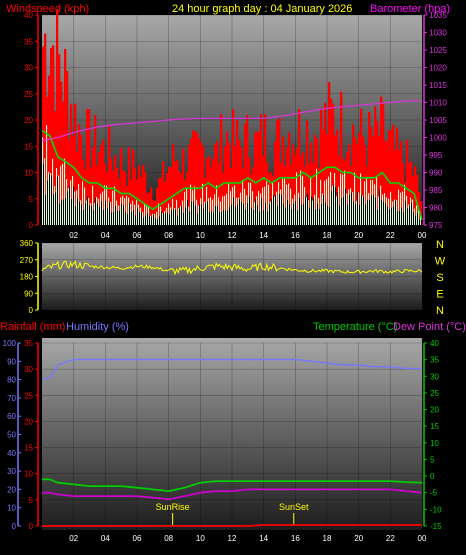 The width and height of the screenshot is (466, 555). I want to click on wind-hour-tick-08: 08, so click(168, 235).